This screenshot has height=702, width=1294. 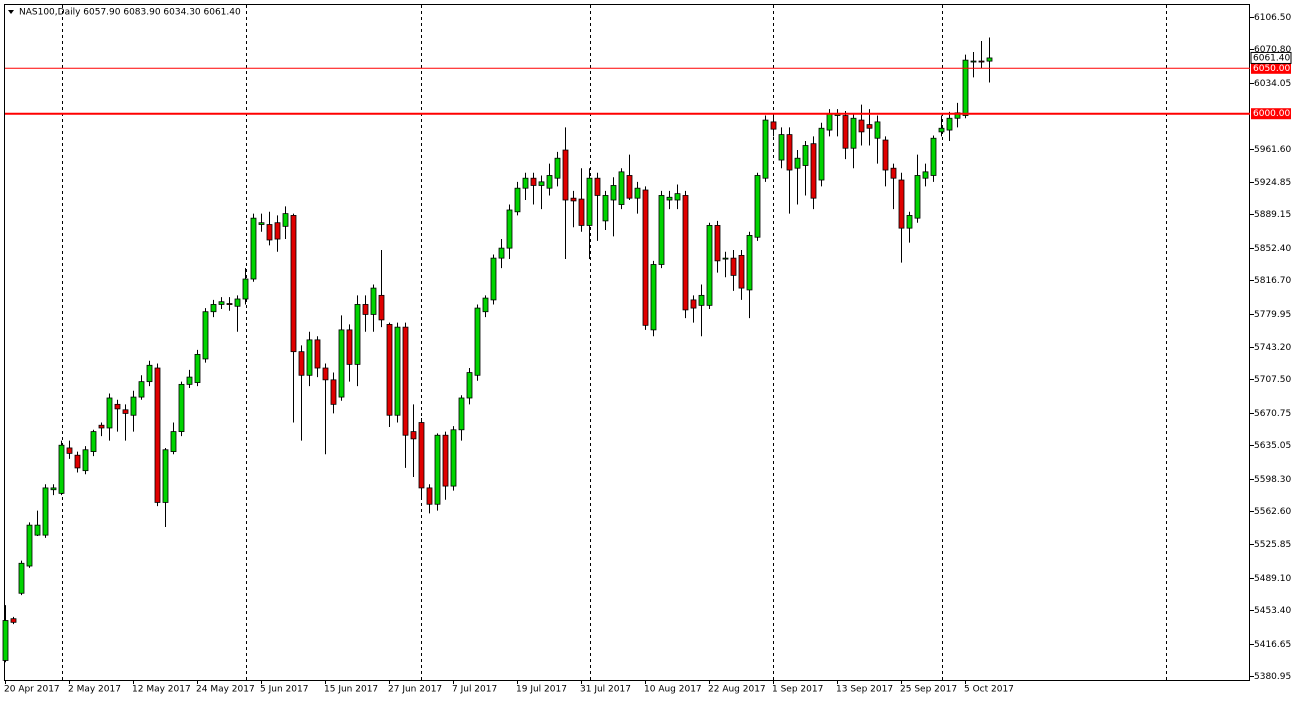 What do you see at coordinates (737, 690) in the screenshot?
I see `x-tick-label: 22 Aug 2017` at bounding box center [737, 690].